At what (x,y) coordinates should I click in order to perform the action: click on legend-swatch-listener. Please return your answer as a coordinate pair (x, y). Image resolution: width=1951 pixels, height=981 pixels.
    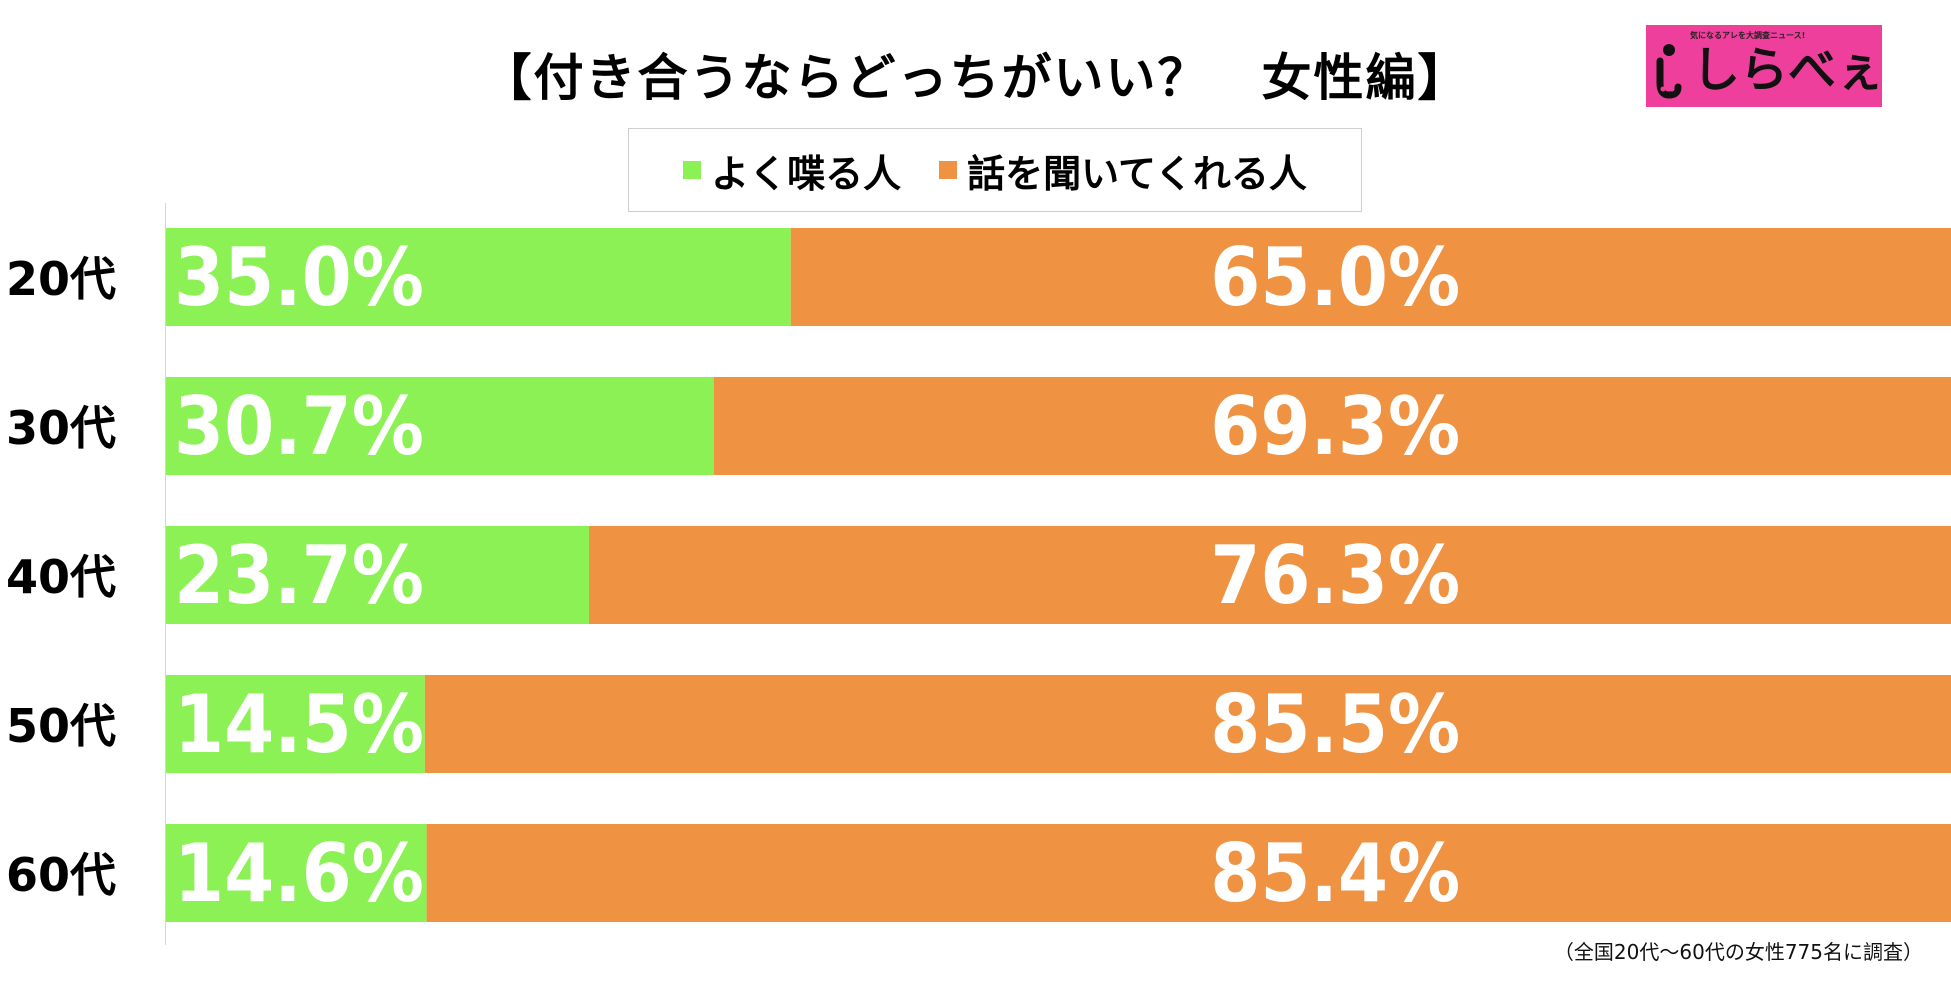
    Looking at the image, I should click on (948, 170).